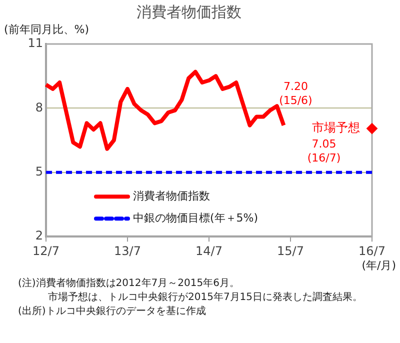 The height and width of the screenshot is (343, 400). I want to click on legend-label: 中銀の物価目標(年＋5%), so click(195, 217).